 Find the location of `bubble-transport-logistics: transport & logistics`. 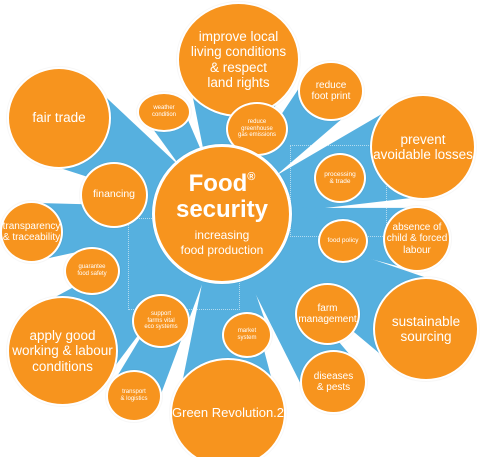

bubble-transport-logistics: transport & logistics is located at coordinates (134, 396).